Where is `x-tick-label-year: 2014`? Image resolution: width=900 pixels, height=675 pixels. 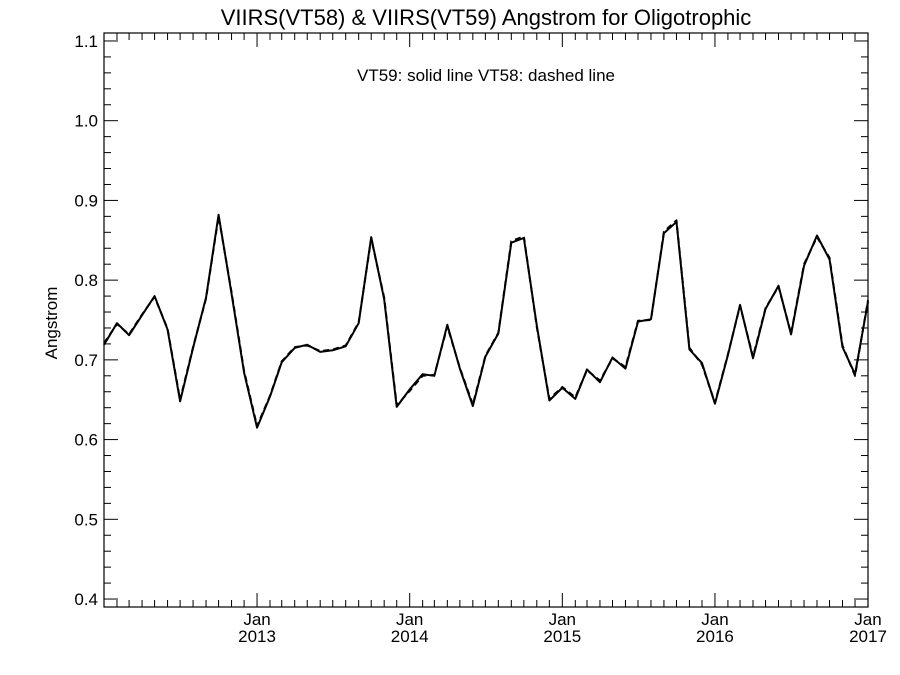 x-tick-label-year: 2014 is located at coordinates (410, 636).